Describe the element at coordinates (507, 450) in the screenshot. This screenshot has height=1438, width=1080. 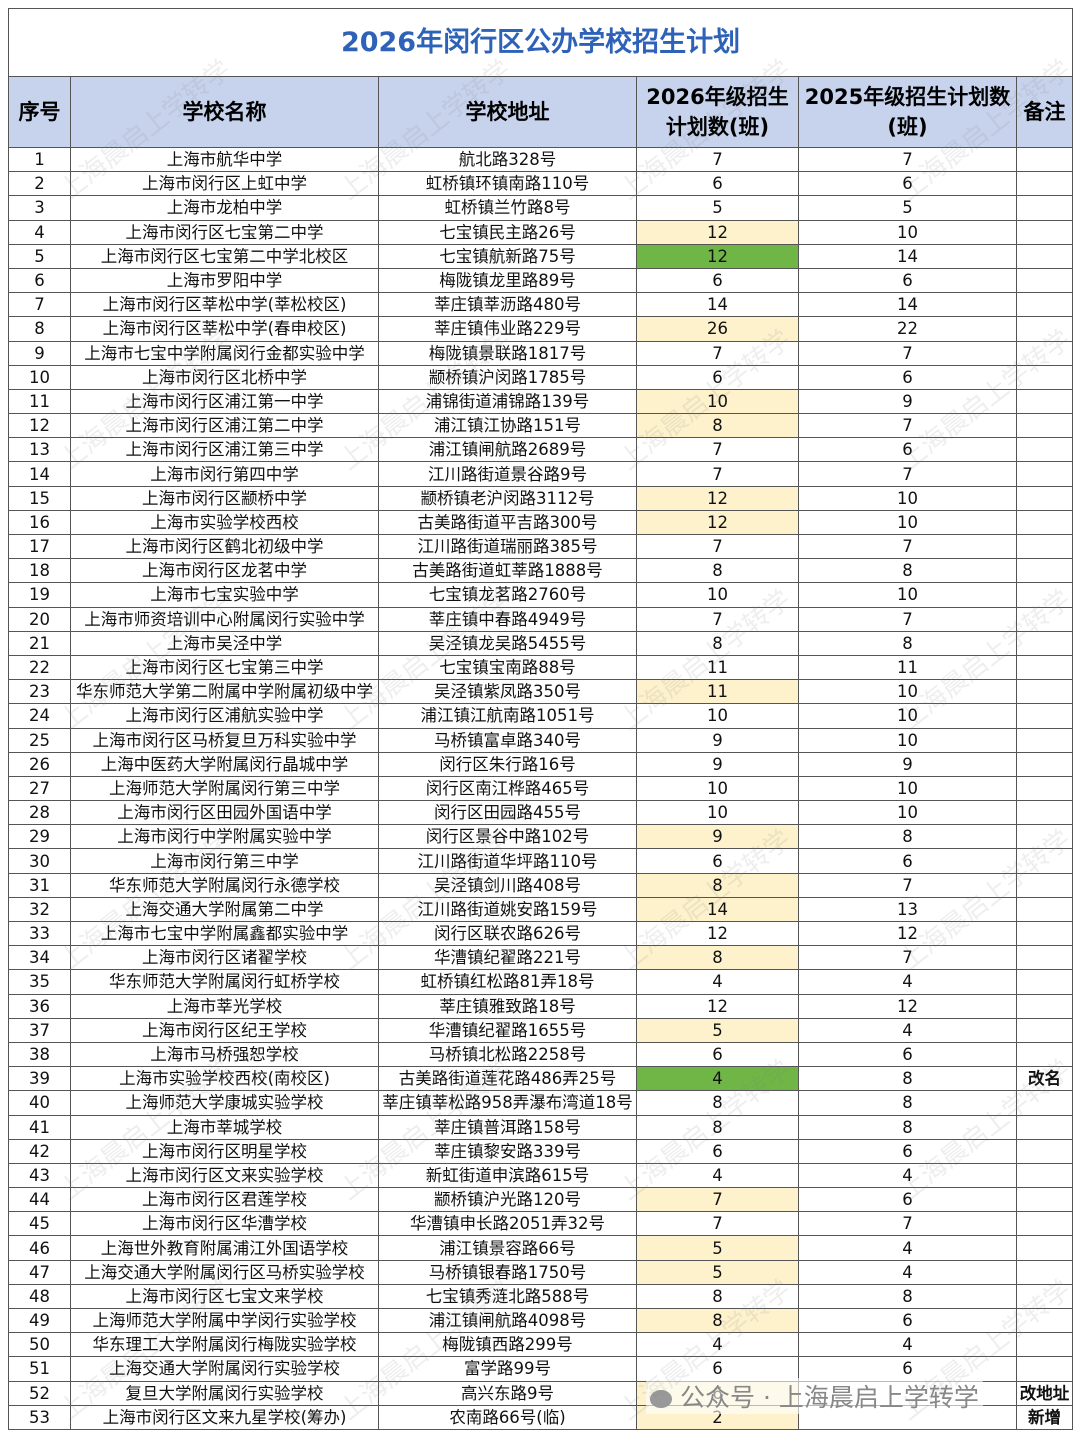
I see `cell-address: 浦江镇闸航路2689号` at that location.